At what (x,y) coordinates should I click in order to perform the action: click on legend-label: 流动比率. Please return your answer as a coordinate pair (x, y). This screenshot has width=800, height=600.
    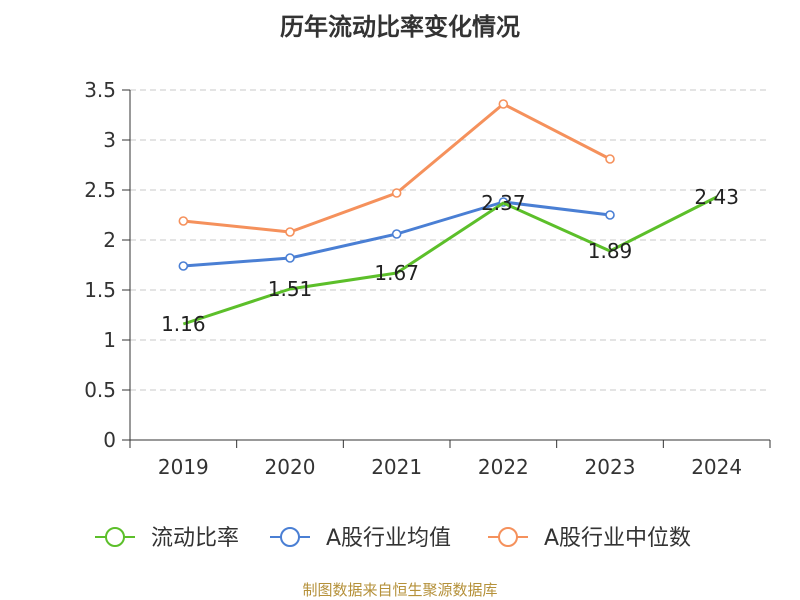
    Looking at the image, I should click on (195, 538).